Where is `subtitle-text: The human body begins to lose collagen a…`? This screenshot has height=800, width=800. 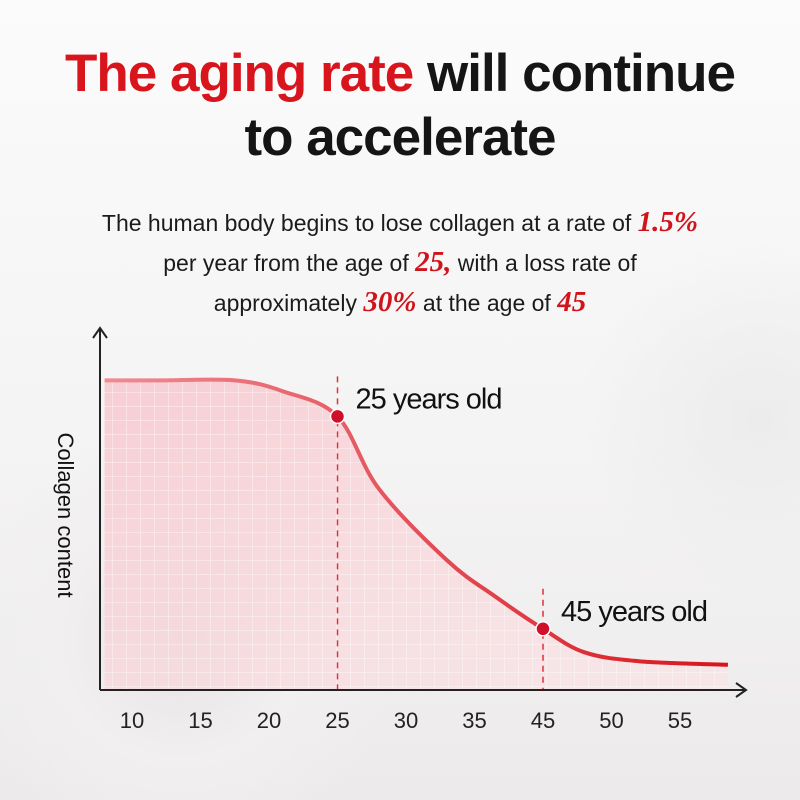
subtitle-text: The human body begins to lose collagen a… is located at coordinates (366, 223).